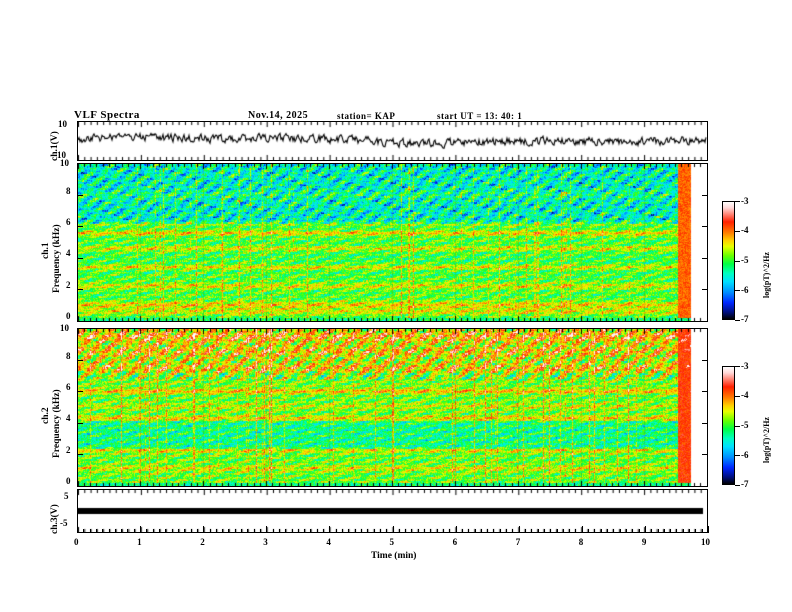  Describe the element at coordinates (728, 260) in the screenshot. I see `colorbar-ch1` at that location.